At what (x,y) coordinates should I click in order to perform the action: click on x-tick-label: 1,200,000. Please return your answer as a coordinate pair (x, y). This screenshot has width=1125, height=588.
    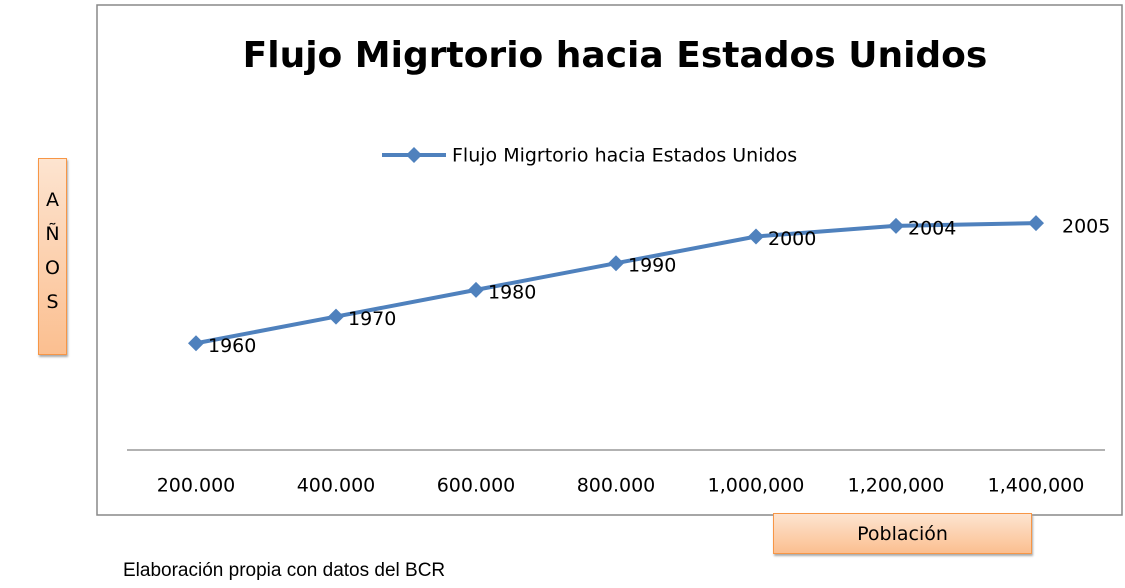
    Looking at the image, I should click on (896, 486).